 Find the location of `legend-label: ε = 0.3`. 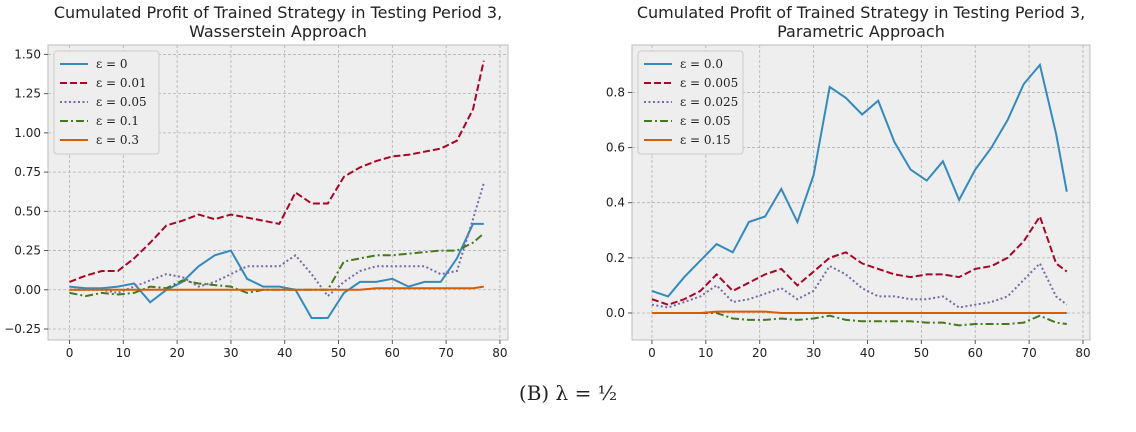

legend-label: ε = 0.3 is located at coordinates (117, 140).